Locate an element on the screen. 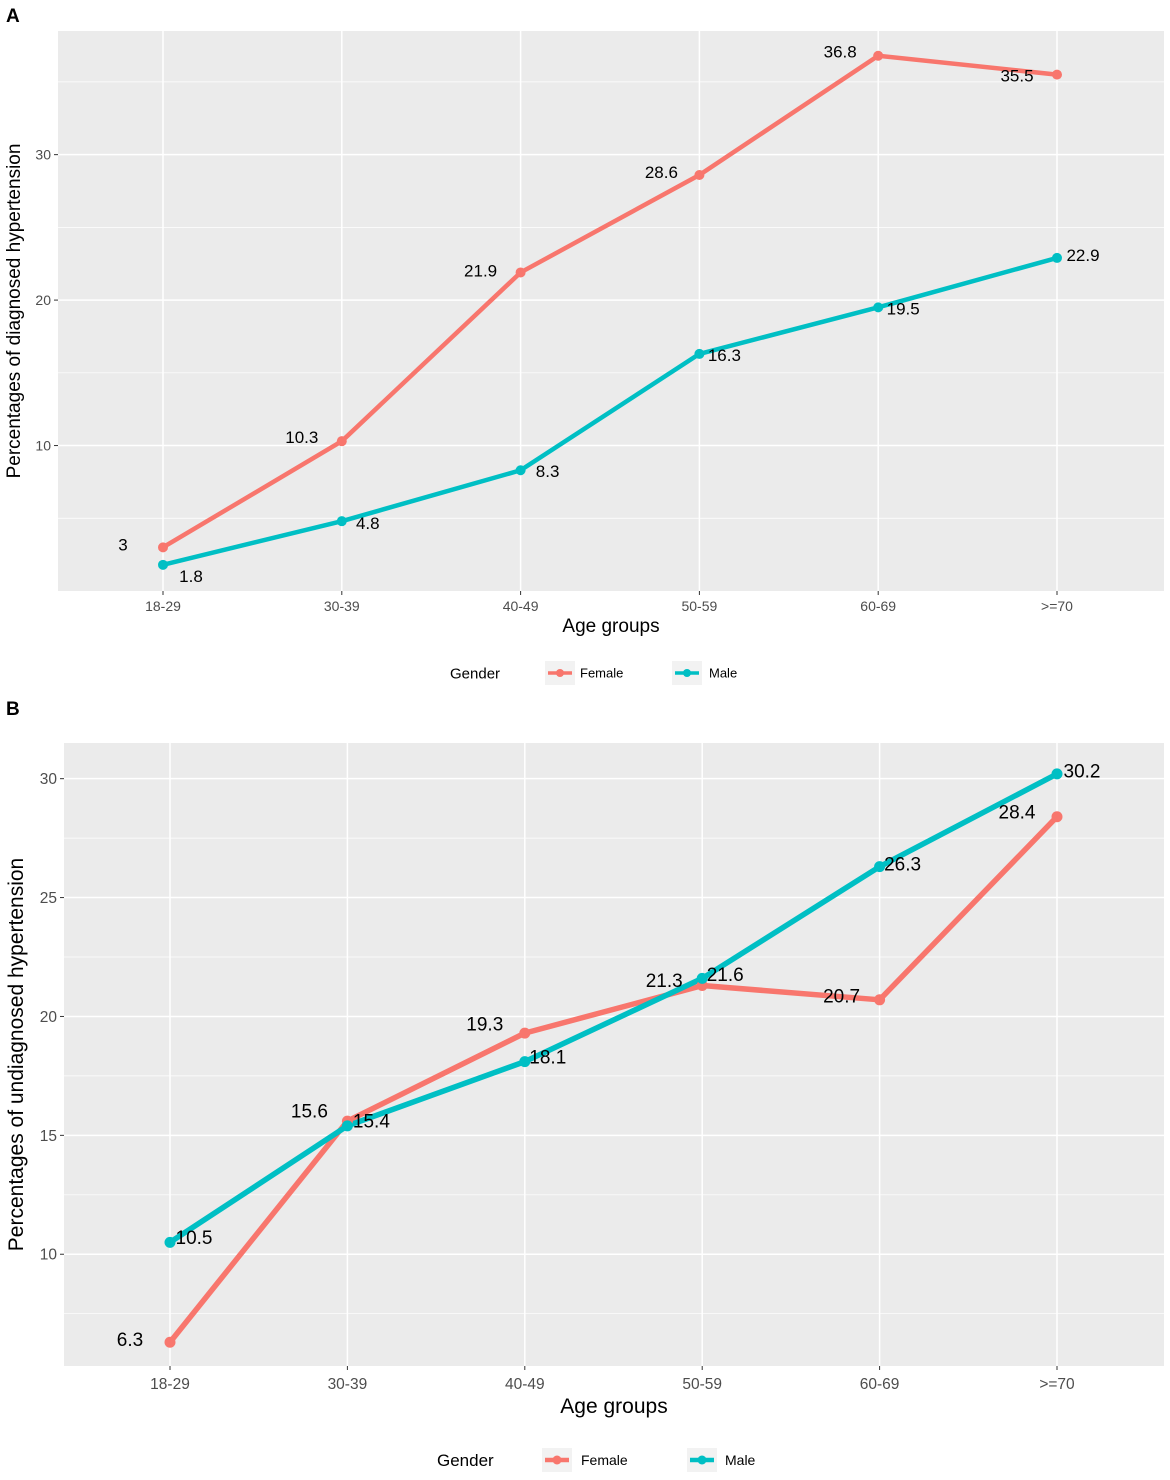 The width and height of the screenshot is (1170, 1480). panel-a-legend-point-female is located at coordinates (560, 673).